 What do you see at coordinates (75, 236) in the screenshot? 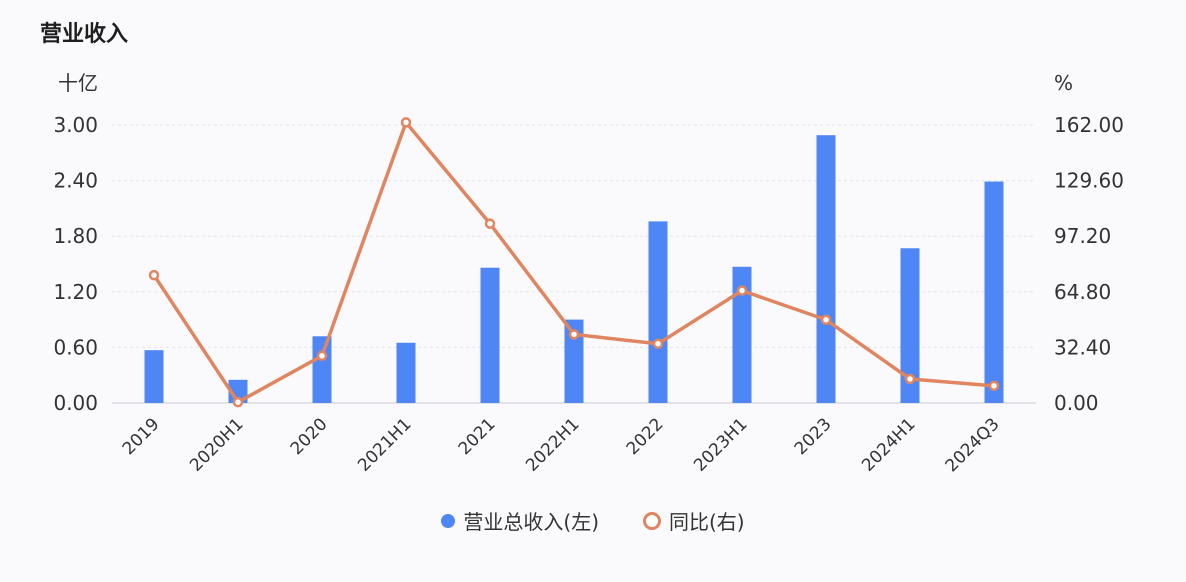
I see `y-left-tick-label: 1.80` at bounding box center [75, 236].